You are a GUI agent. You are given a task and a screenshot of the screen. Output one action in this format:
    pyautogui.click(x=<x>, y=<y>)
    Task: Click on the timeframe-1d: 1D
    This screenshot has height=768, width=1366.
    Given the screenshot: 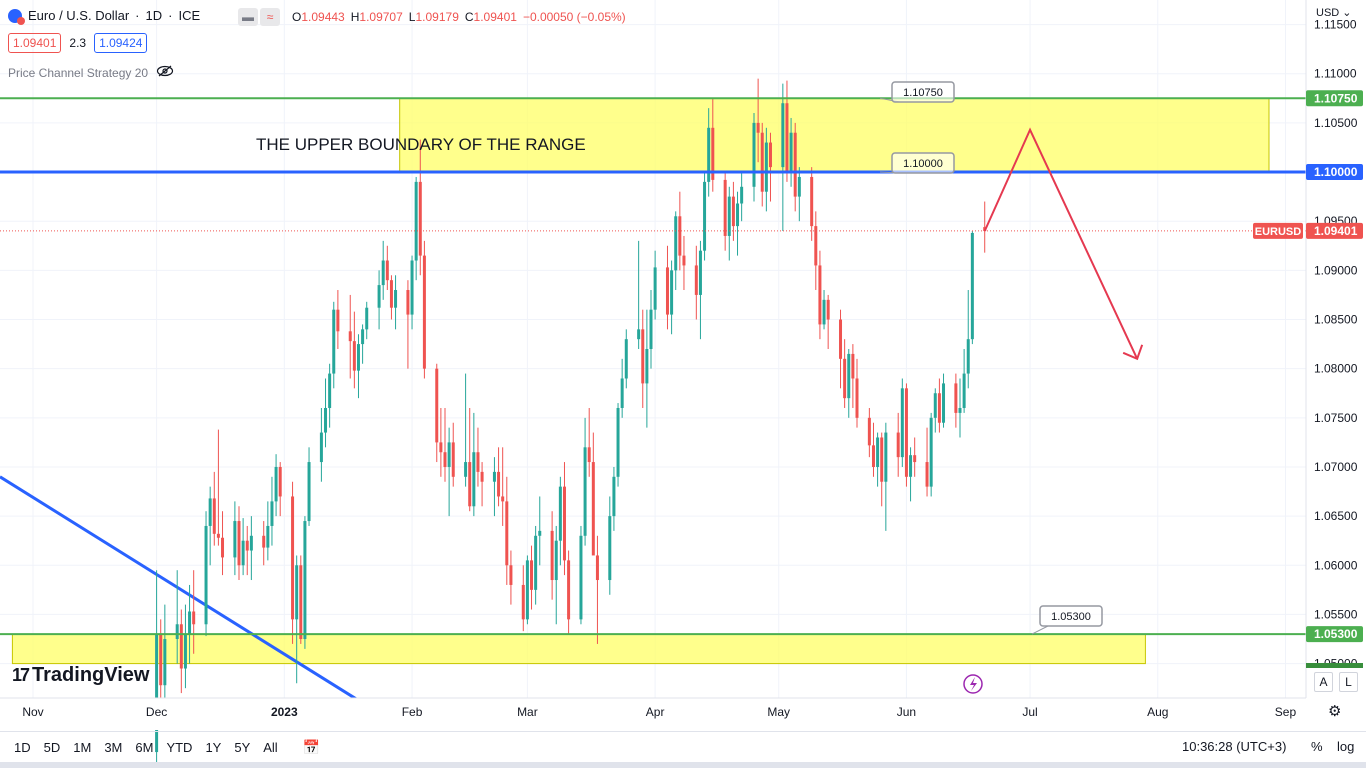 What is the action you would take?
    pyautogui.click(x=22, y=747)
    